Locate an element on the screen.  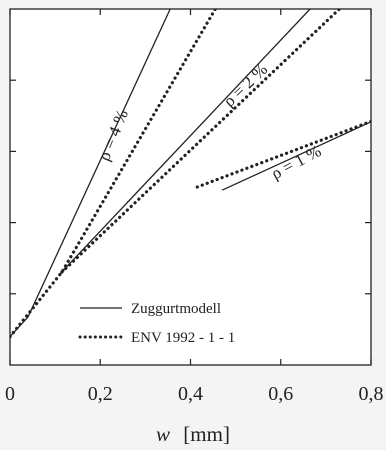
x-axis-title: w [mm] is located at coordinates (193, 434).